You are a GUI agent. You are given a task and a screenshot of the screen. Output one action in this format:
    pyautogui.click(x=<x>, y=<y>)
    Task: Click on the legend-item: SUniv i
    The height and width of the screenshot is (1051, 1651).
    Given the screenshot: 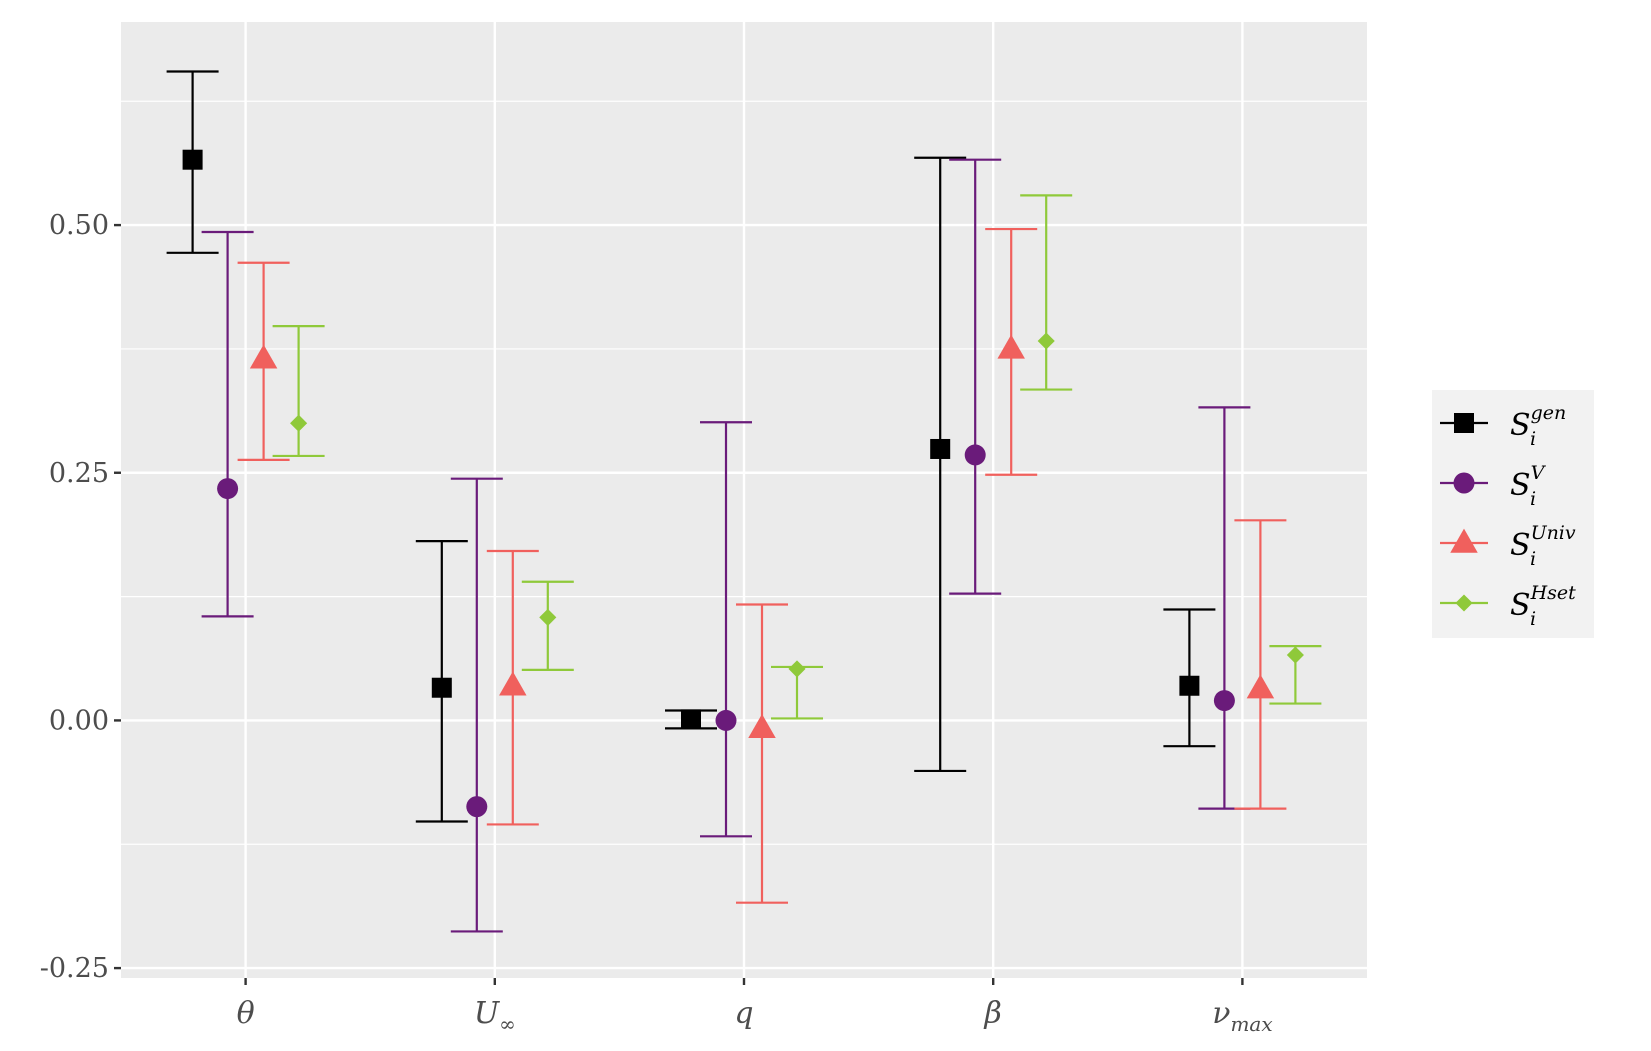 What is the action you would take?
    pyautogui.click(x=1508, y=546)
    